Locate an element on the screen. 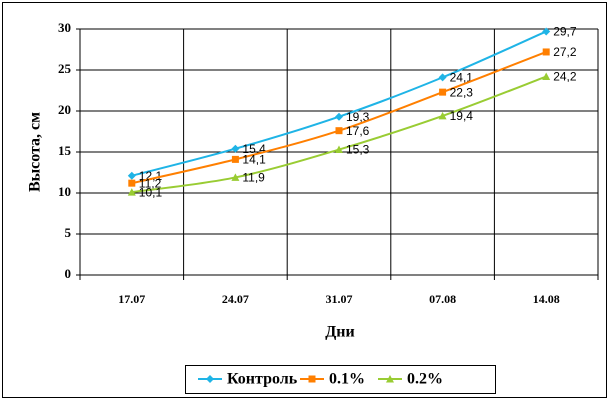 The image size is (612, 402). legend-label: 0.2% is located at coordinates (425, 379).